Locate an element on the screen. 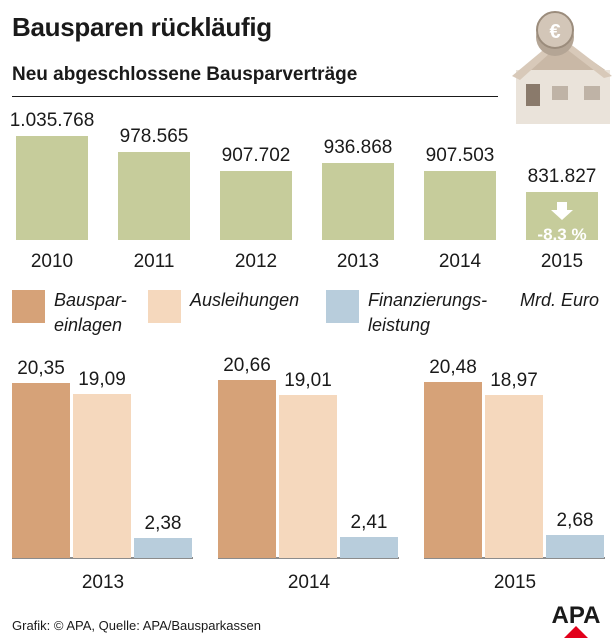 Image resolution: width=616 pixels, height=644 pixels. apa-logo-mark is located at coordinates (576, 632).